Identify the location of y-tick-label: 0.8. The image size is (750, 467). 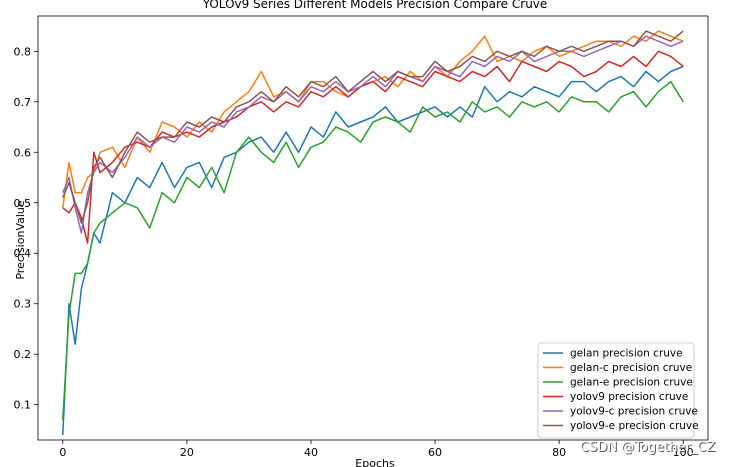
(23, 51).